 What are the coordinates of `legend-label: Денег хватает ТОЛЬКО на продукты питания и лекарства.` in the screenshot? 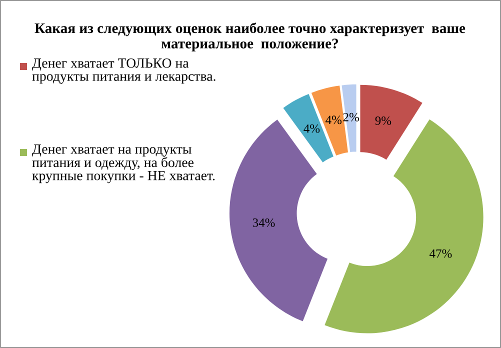 It's located at (124, 71).